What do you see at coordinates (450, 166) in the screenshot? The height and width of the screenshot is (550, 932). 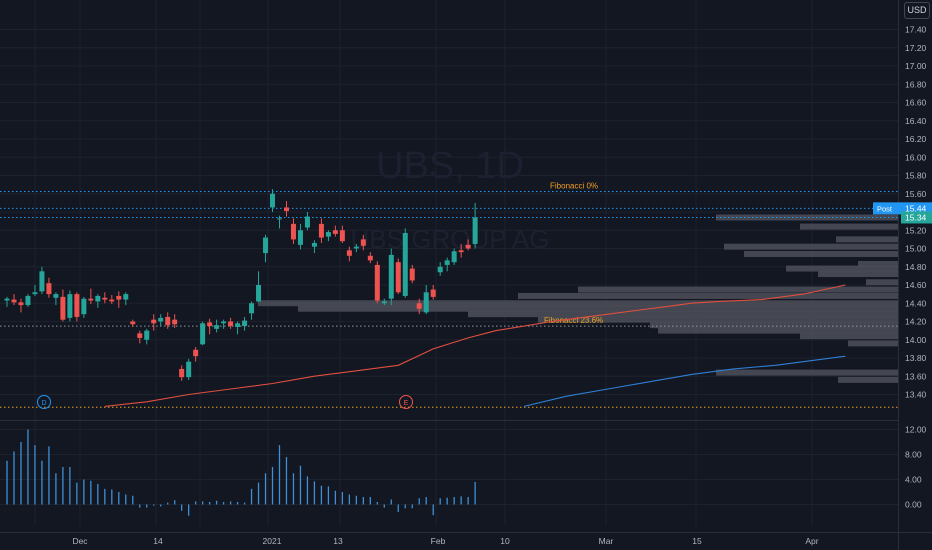 I see `watermark-symbol: UBS, 1D` at bounding box center [450, 166].